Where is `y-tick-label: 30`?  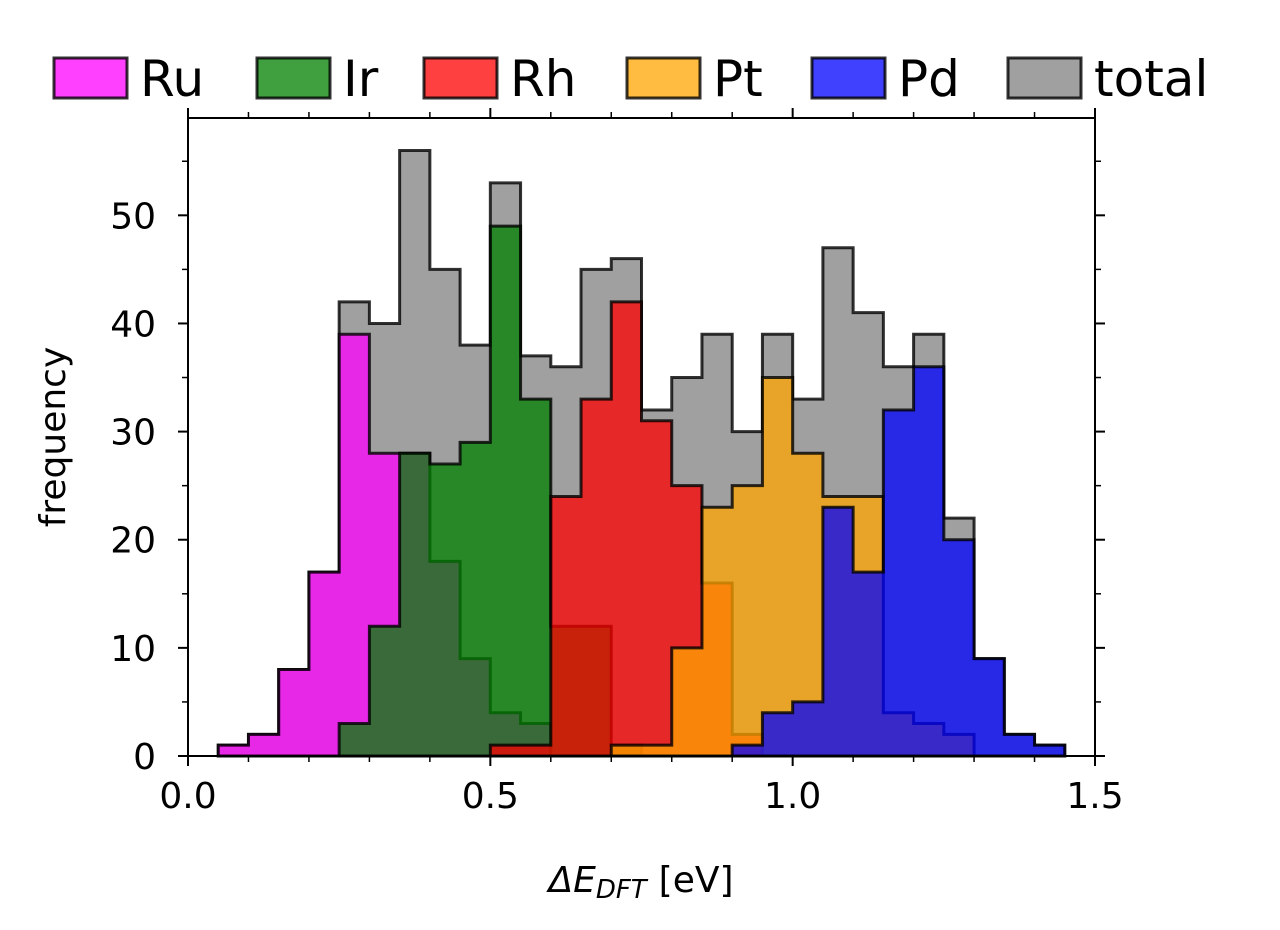
y-tick-label: 30 is located at coordinates (133, 433).